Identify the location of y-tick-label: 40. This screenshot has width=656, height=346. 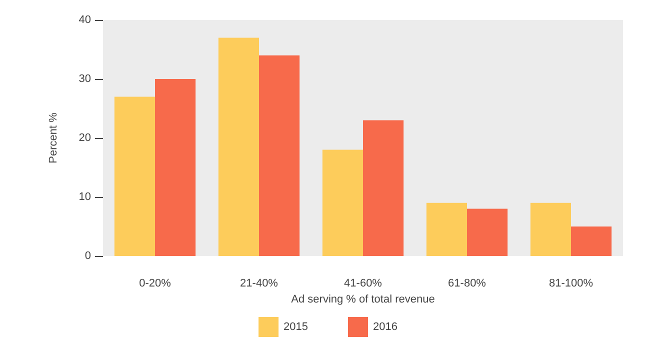
(84, 20).